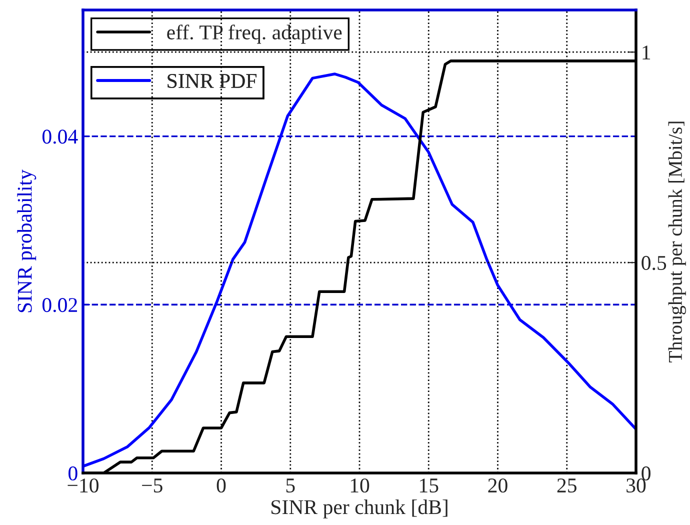 This screenshot has height=525, width=690. Describe the element at coordinates (221, 485) in the screenshot. I see `x-tick-label: 0` at that location.